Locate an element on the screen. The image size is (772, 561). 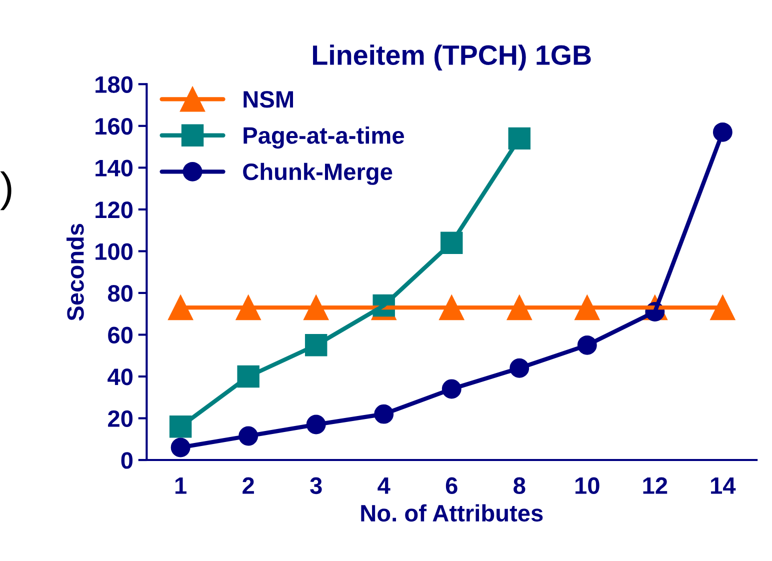
y-tick-label: 80 is located at coordinates (120, 293).